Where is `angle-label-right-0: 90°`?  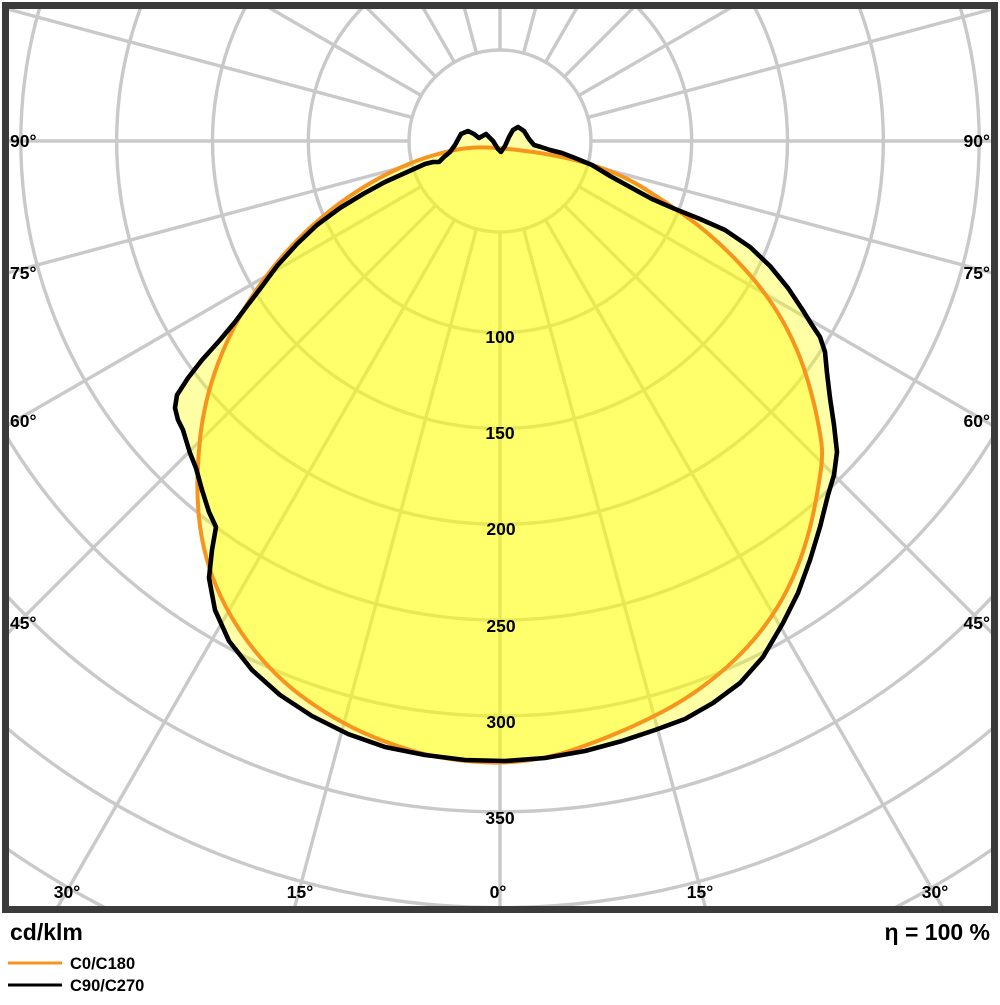 angle-label-right-0: 90° is located at coordinates (977, 141).